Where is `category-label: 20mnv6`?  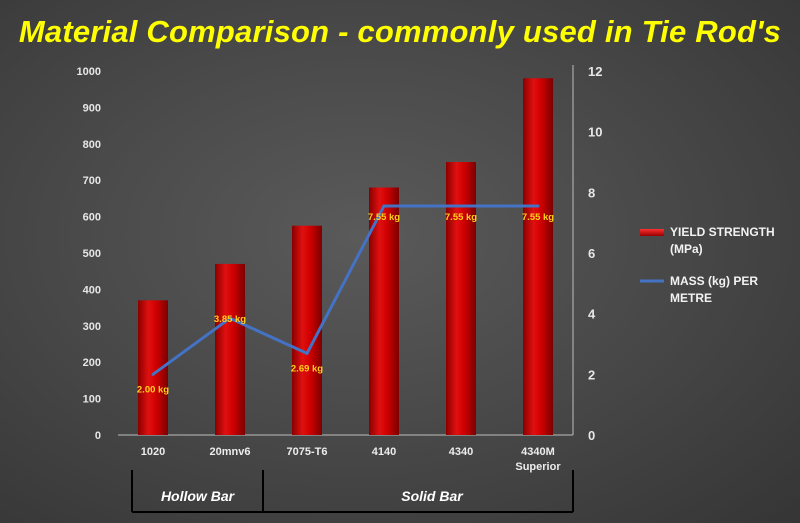
category-label: 20mnv6 is located at coordinates (230, 452).